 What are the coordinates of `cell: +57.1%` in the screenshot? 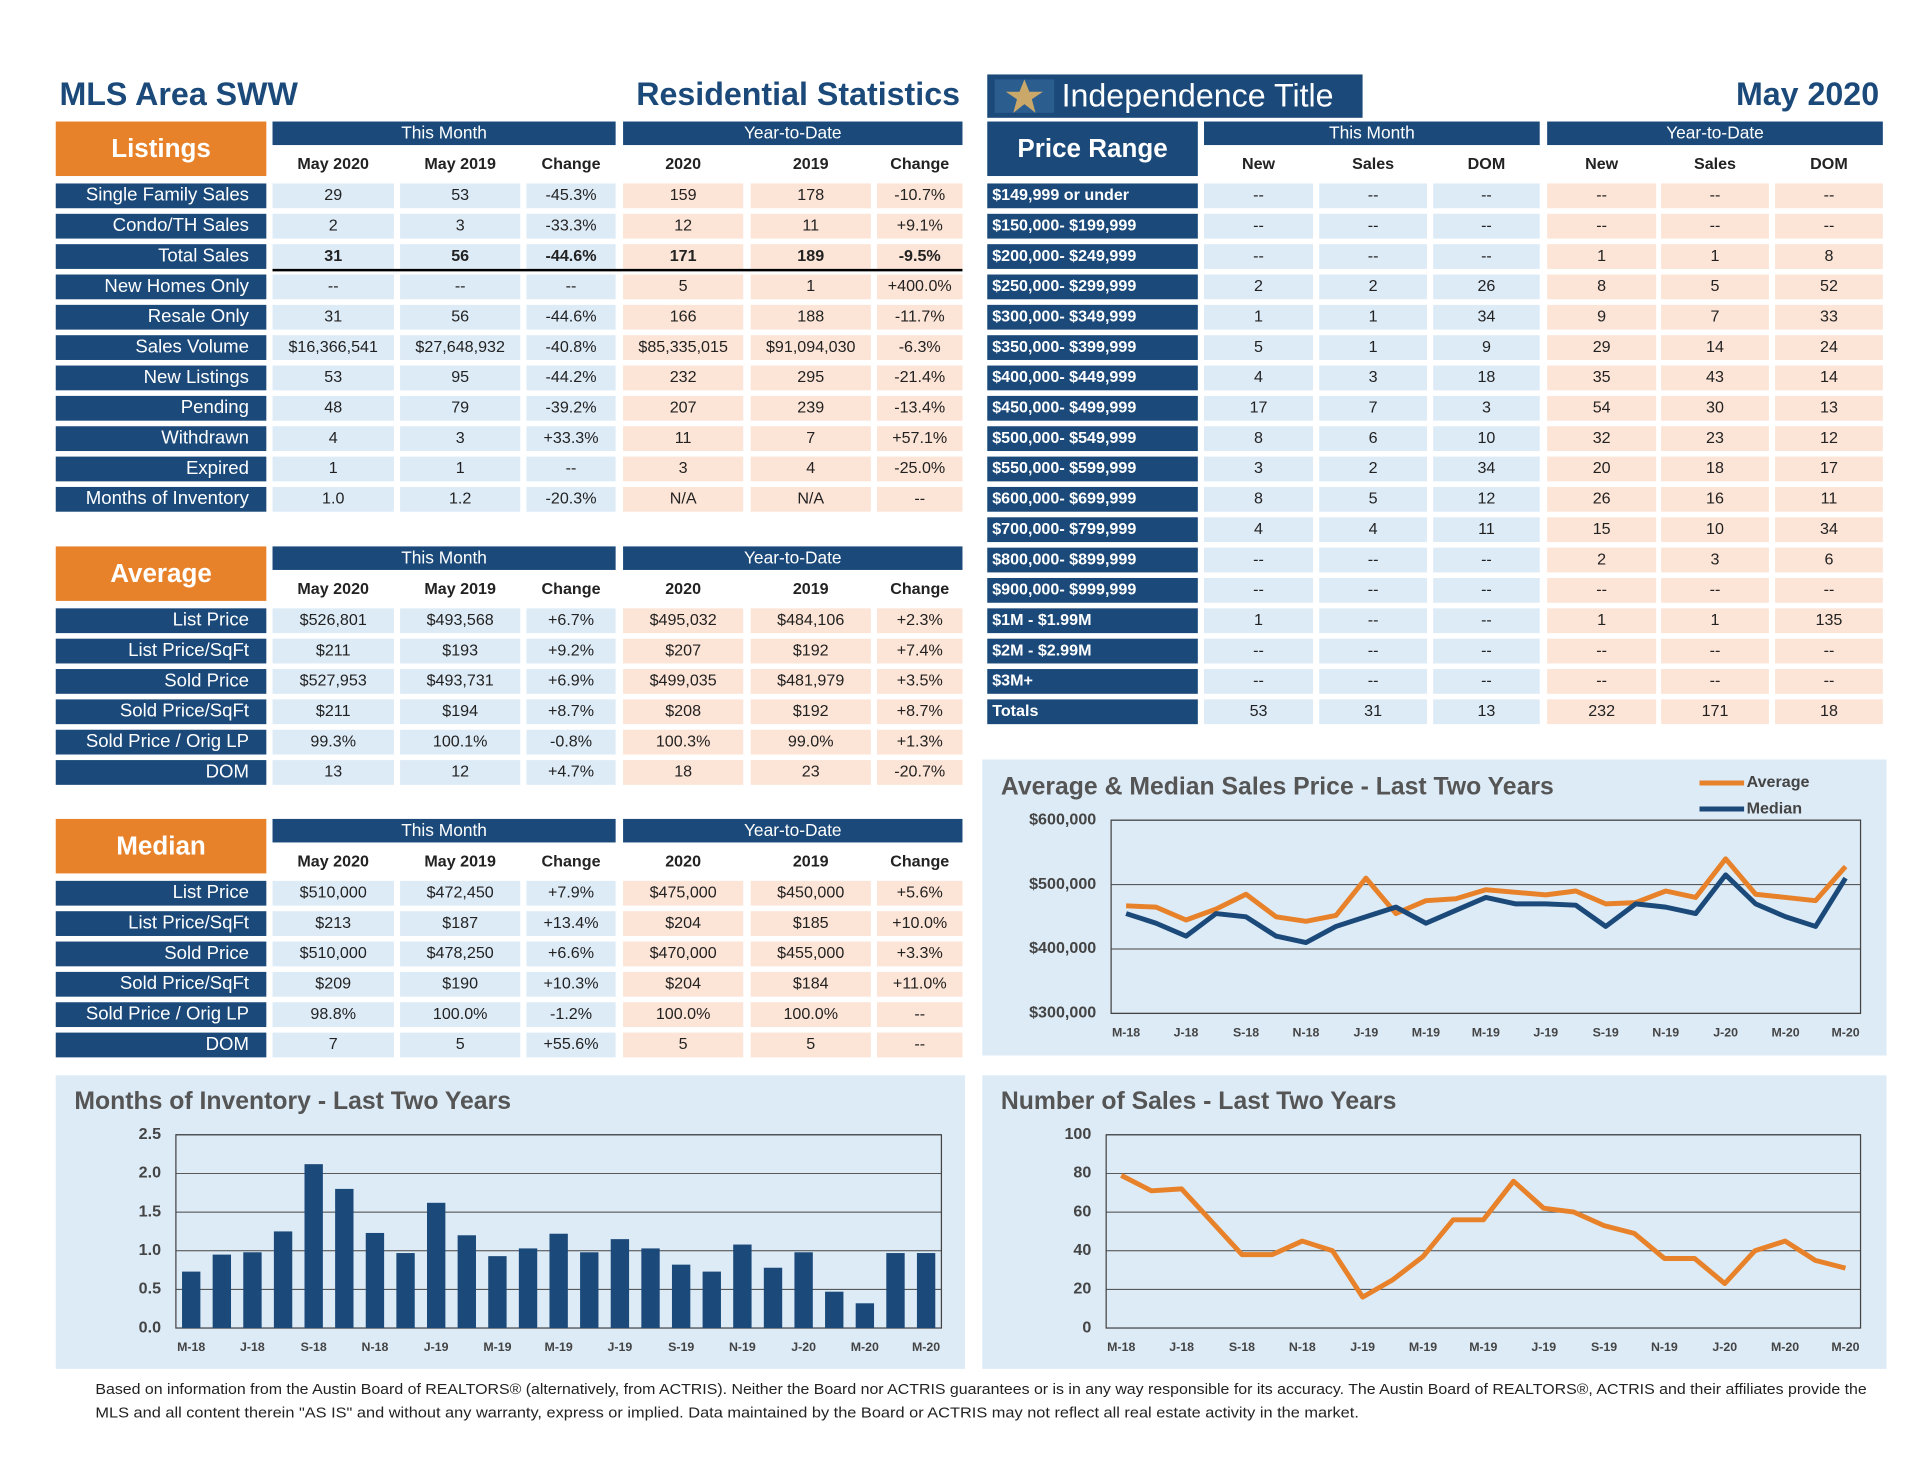 It's located at (919, 438).